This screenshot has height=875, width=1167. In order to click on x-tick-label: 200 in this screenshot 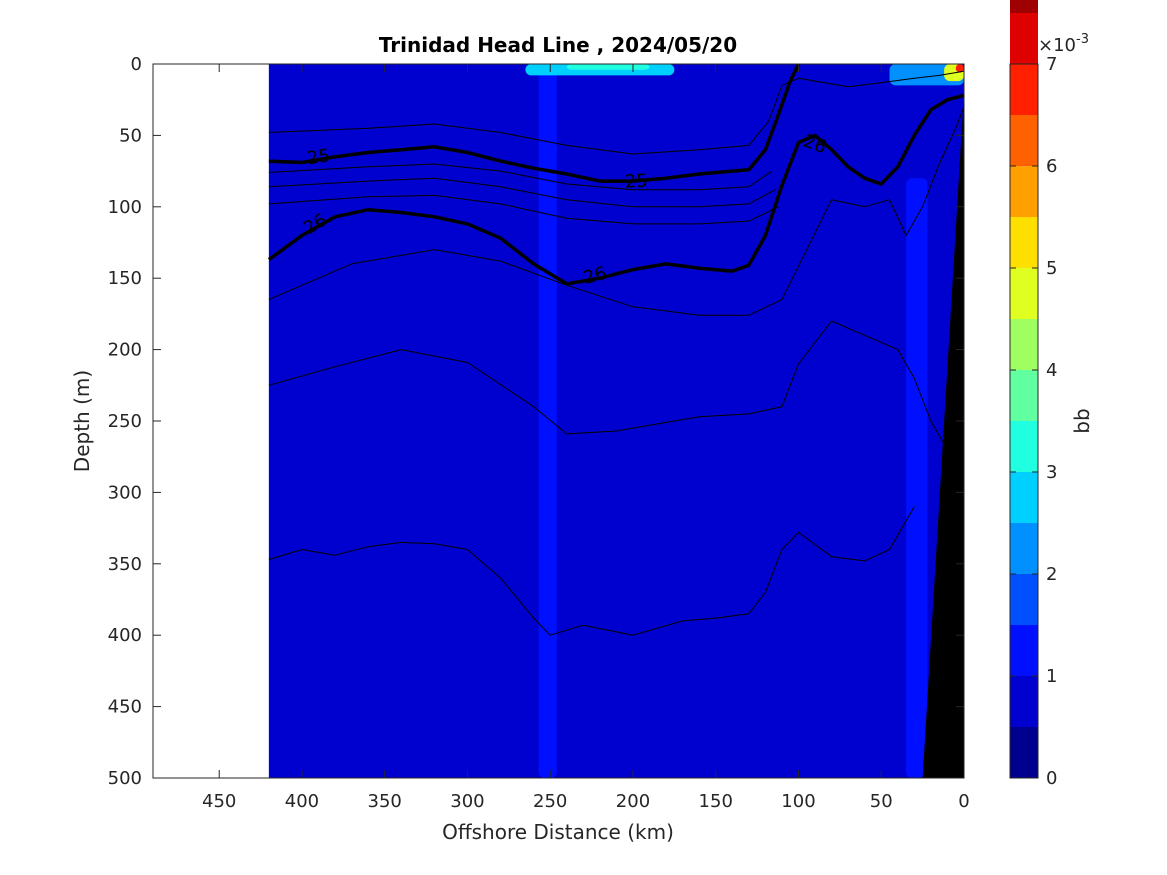, I will do `click(633, 801)`.